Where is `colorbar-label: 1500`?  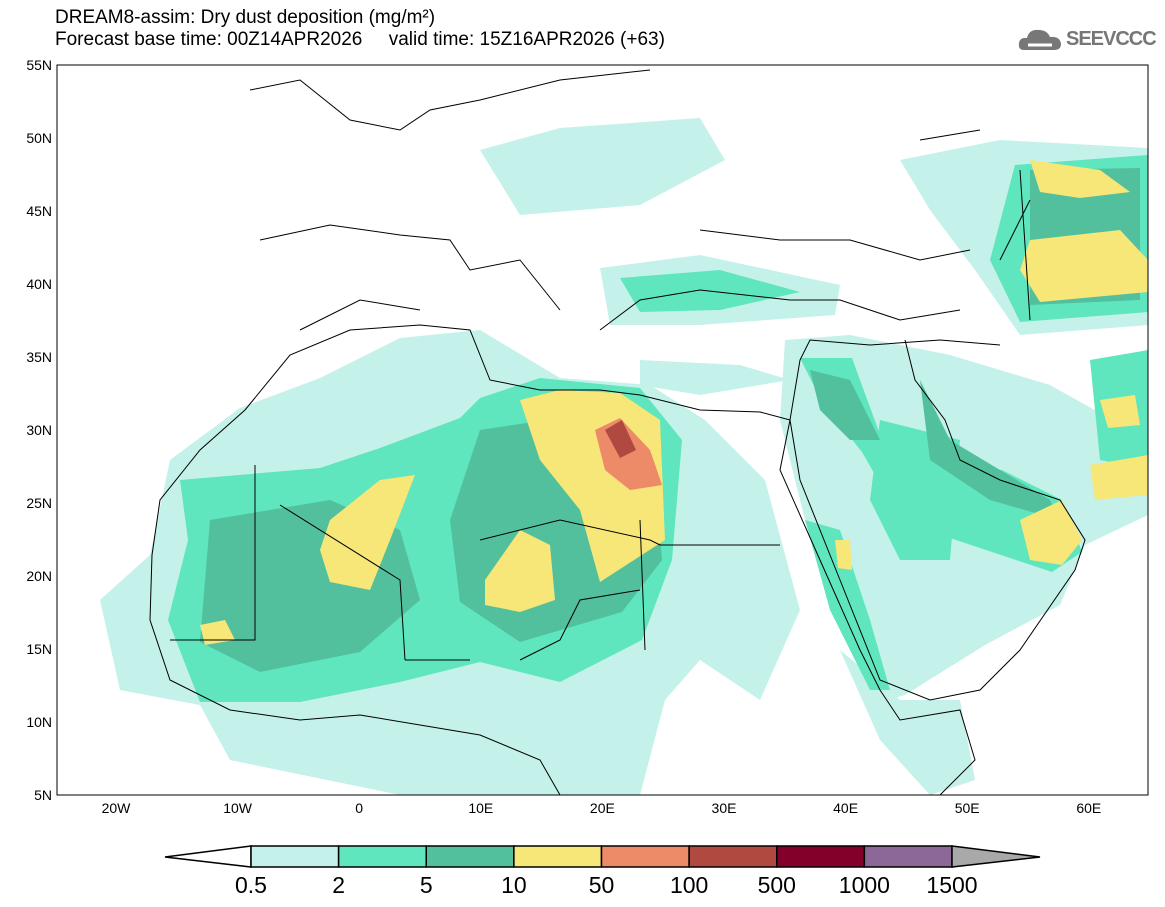
colorbar-label: 1500 is located at coordinates (952, 885).